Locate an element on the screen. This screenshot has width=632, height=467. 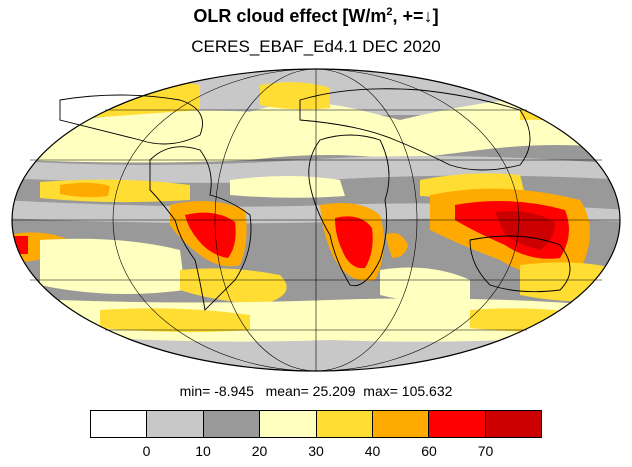
colorbar-tick-label: 40 is located at coordinates (372, 451).